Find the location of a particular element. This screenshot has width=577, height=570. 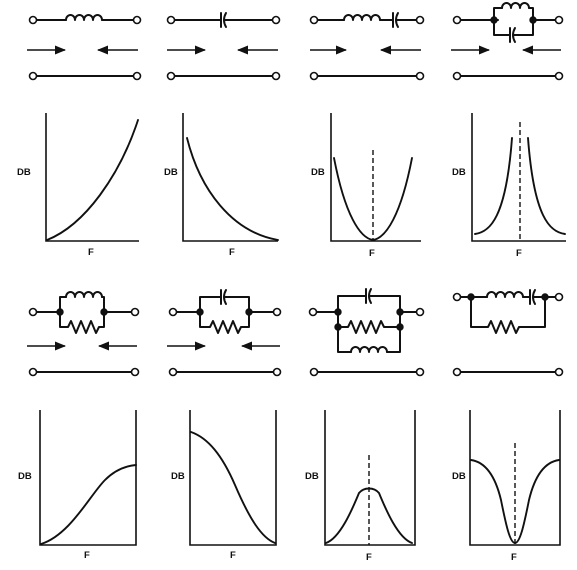

circuit-series-capacitor is located at coordinates (223, 46).